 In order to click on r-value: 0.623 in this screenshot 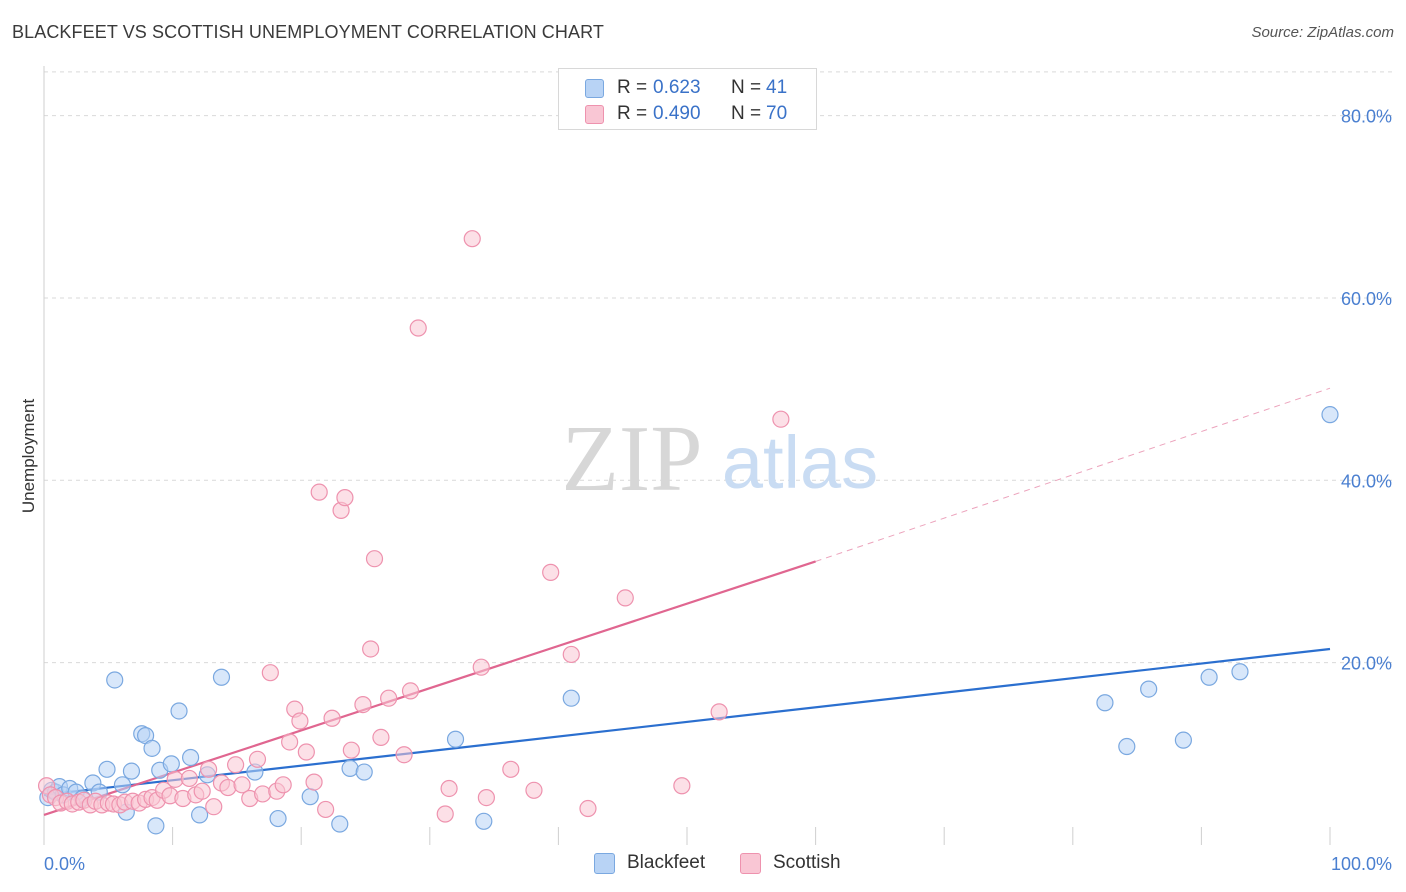, I will do `click(677, 87)`.